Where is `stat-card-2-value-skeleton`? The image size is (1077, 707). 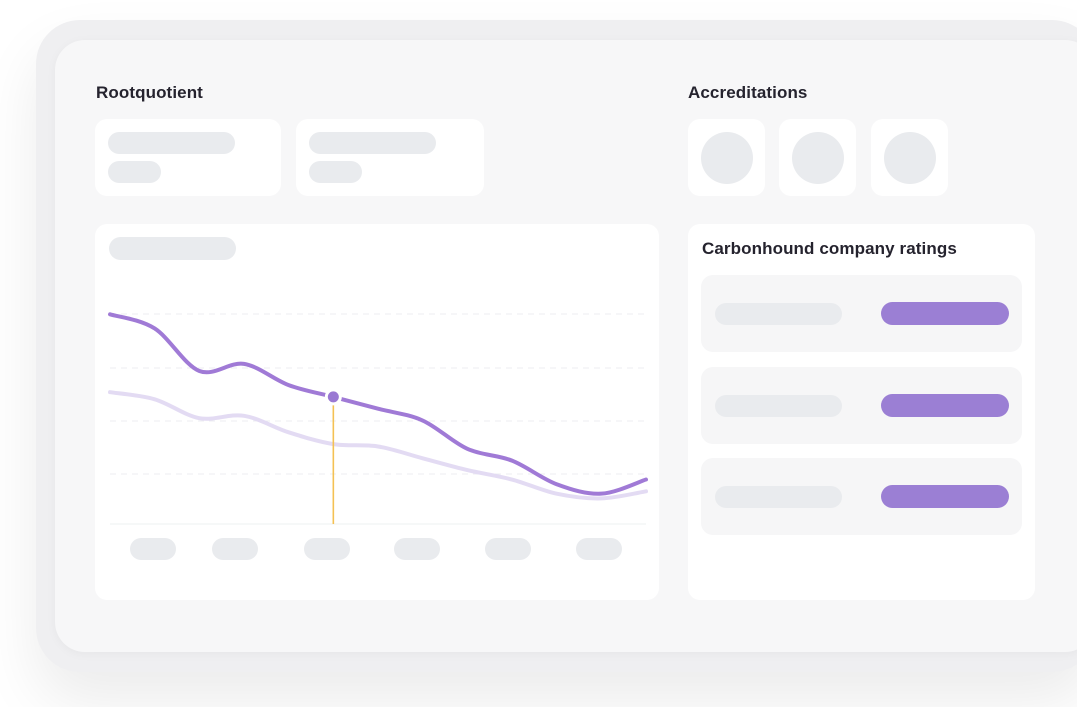
stat-card-2-value-skeleton is located at coordinates (372, 143).